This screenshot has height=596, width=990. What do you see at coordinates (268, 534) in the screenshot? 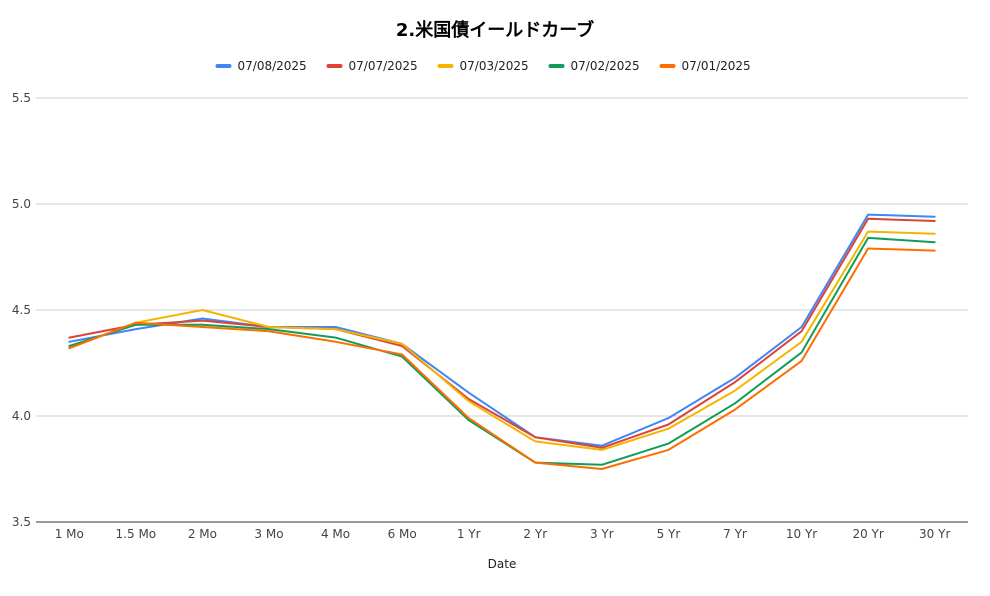
I see `x-tick-label: 3 Mo` at bounding box center [268, 534].